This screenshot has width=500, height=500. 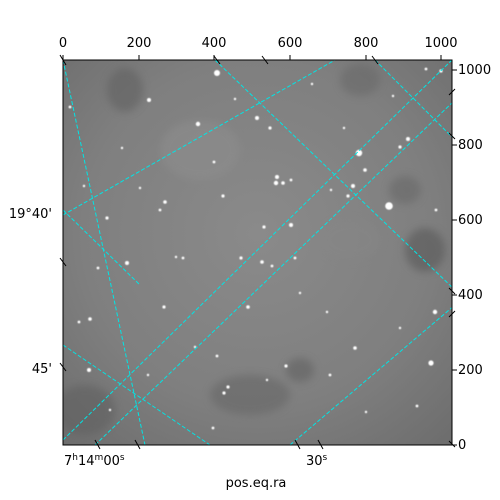 I want to click on top-tick-label: 800, so click(x=366, y=43).